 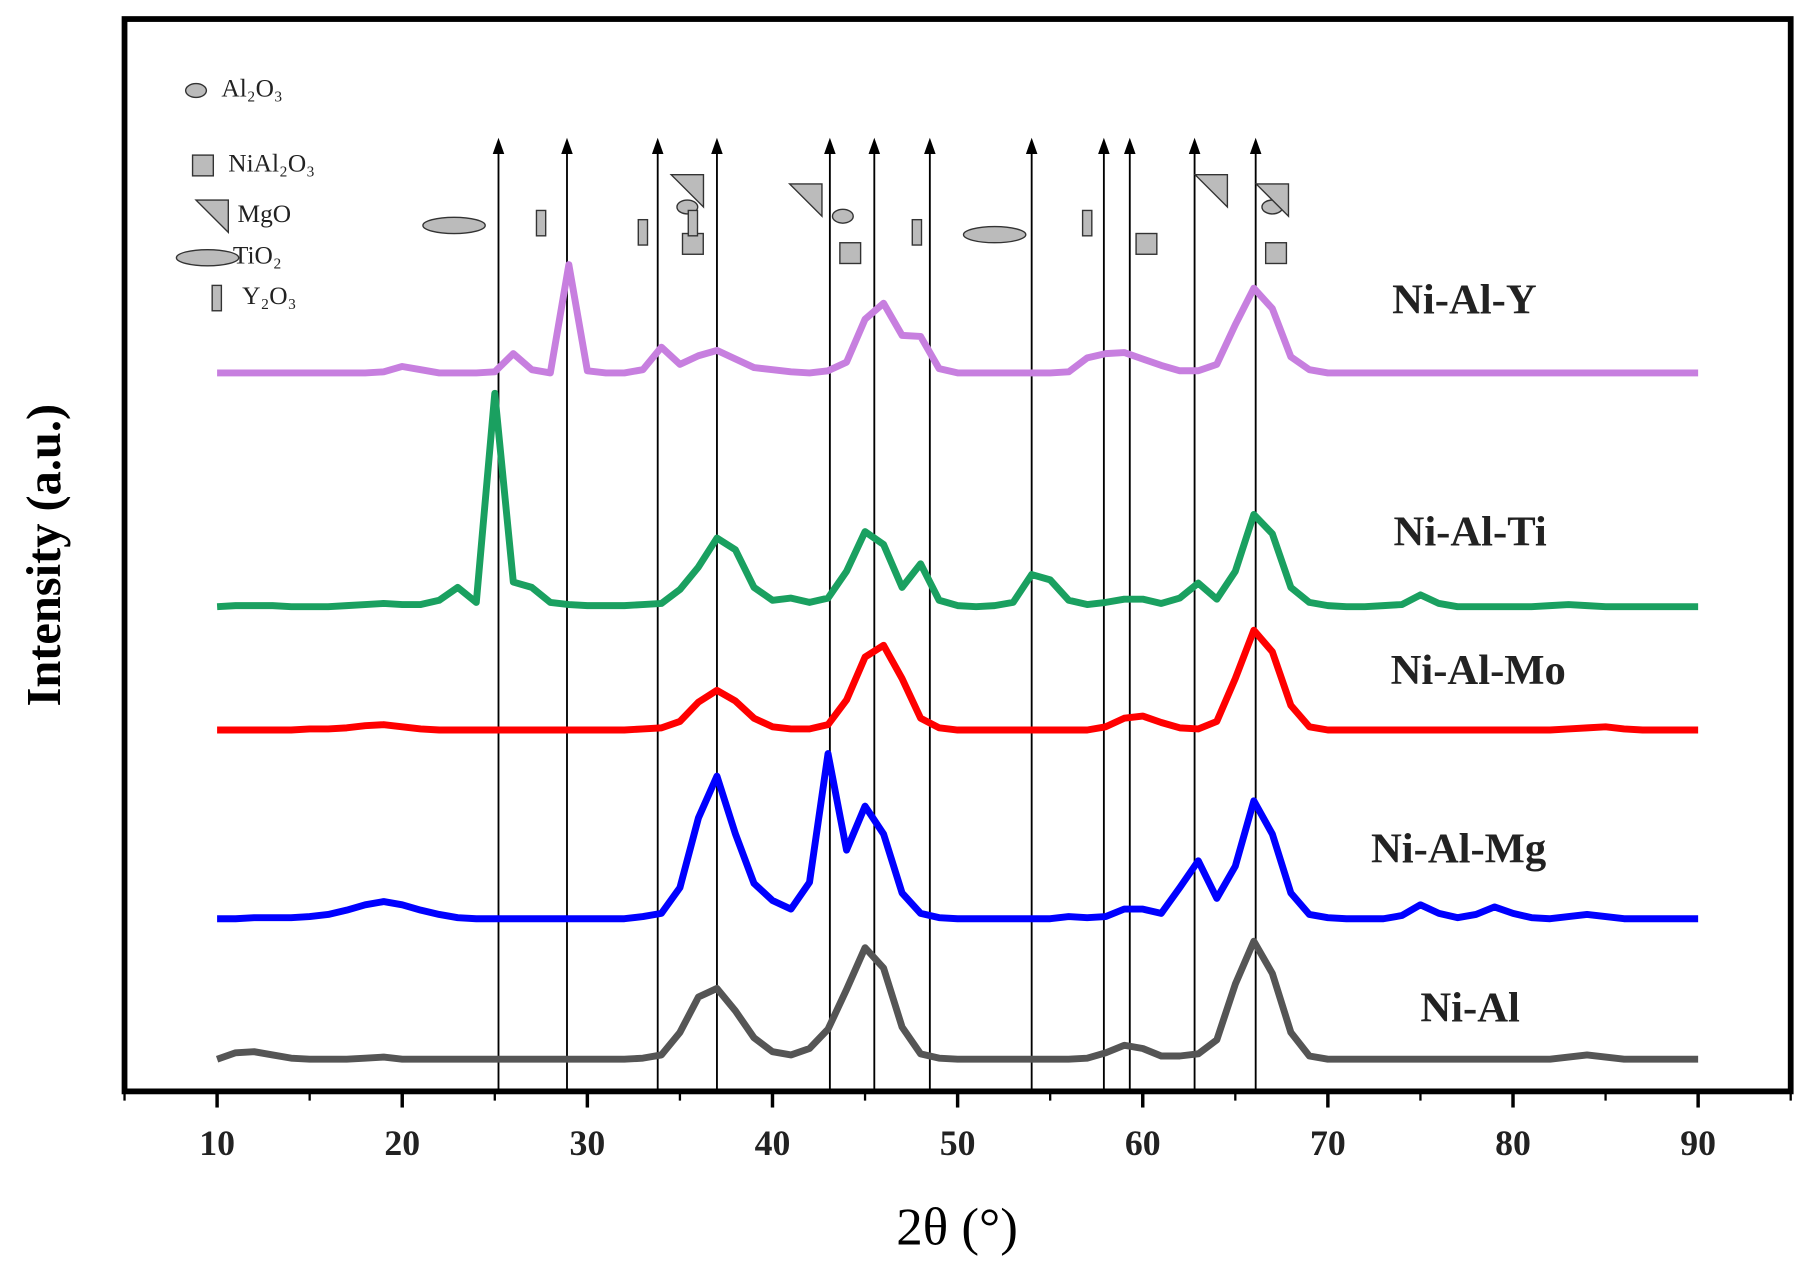 I want to click on series-label: Ni-Al-Mg, so click(x=1458, y=849).